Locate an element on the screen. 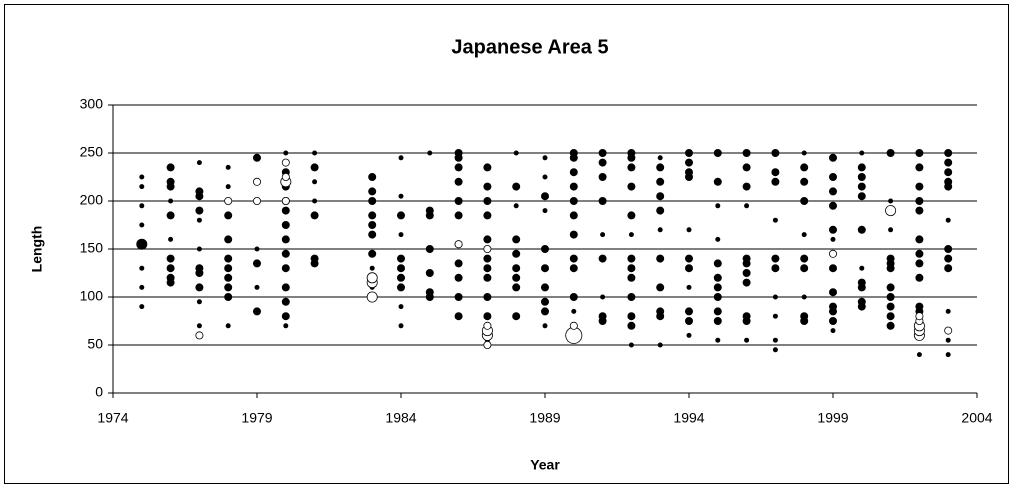 The height and width of the screenshot is (493, 1013). y-tick-label: 50 is located at coordinates (95, 344).